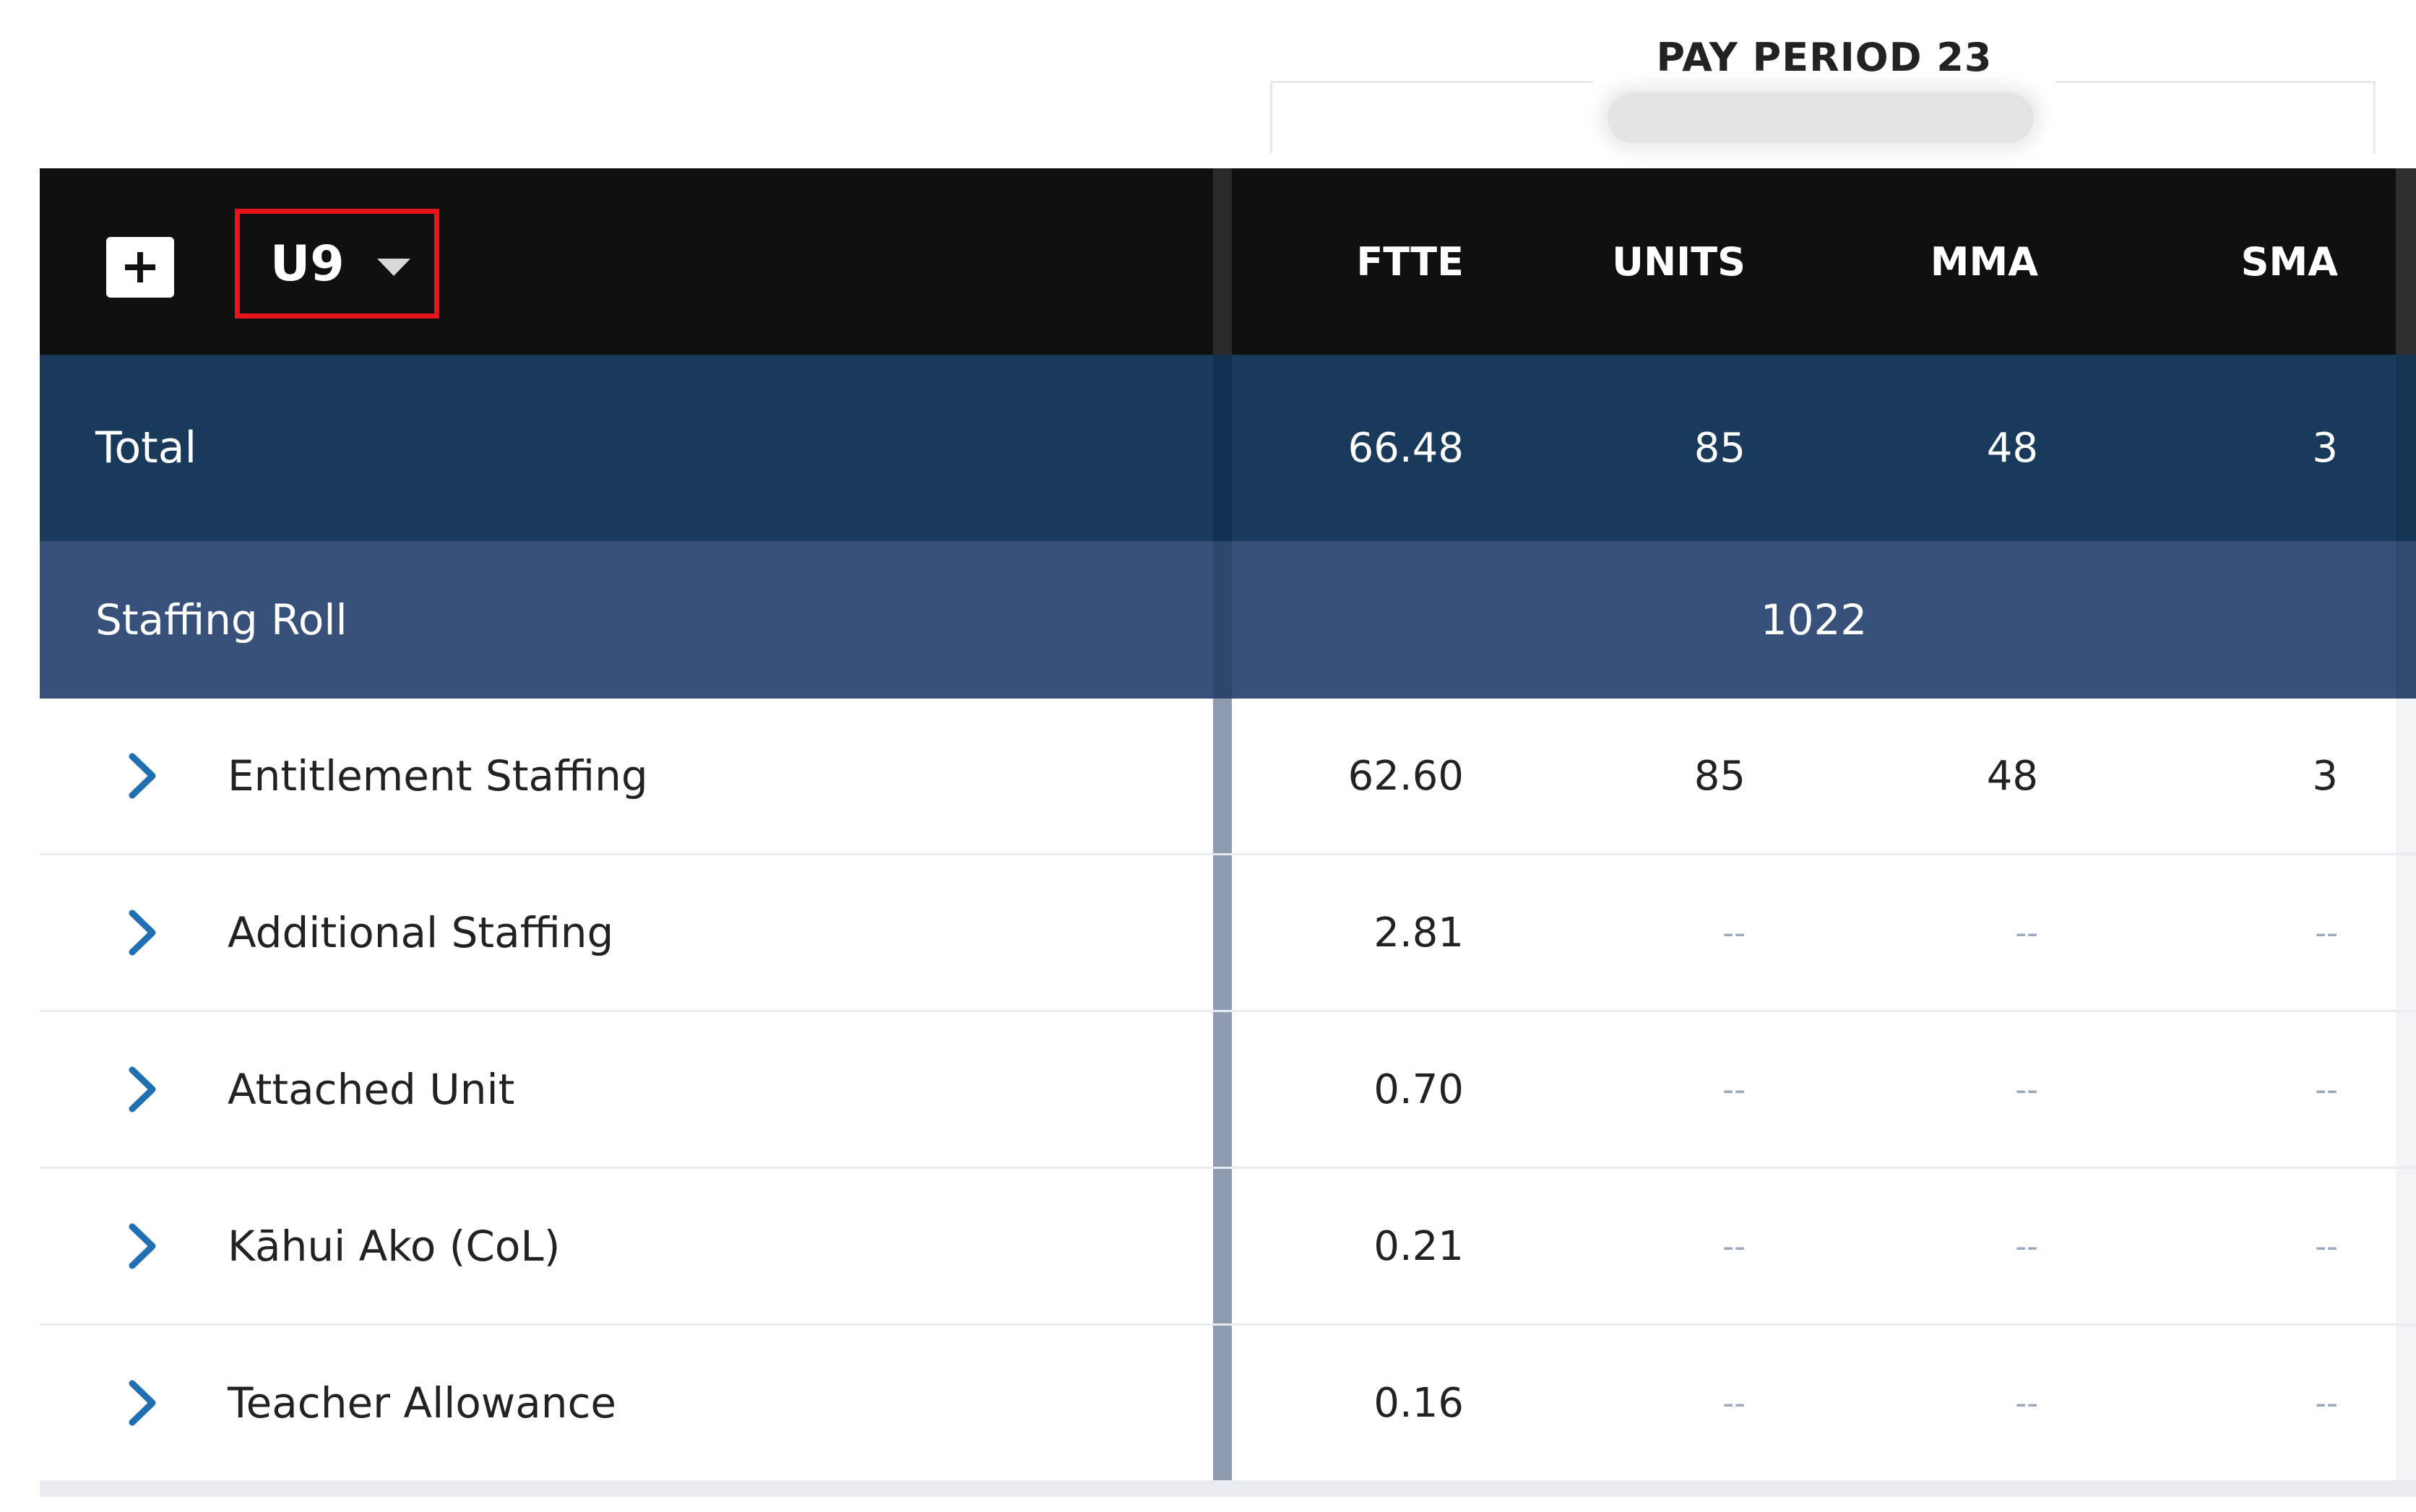  I want to click on row-values: 62.60 85 48 3, so click(1824, 776).